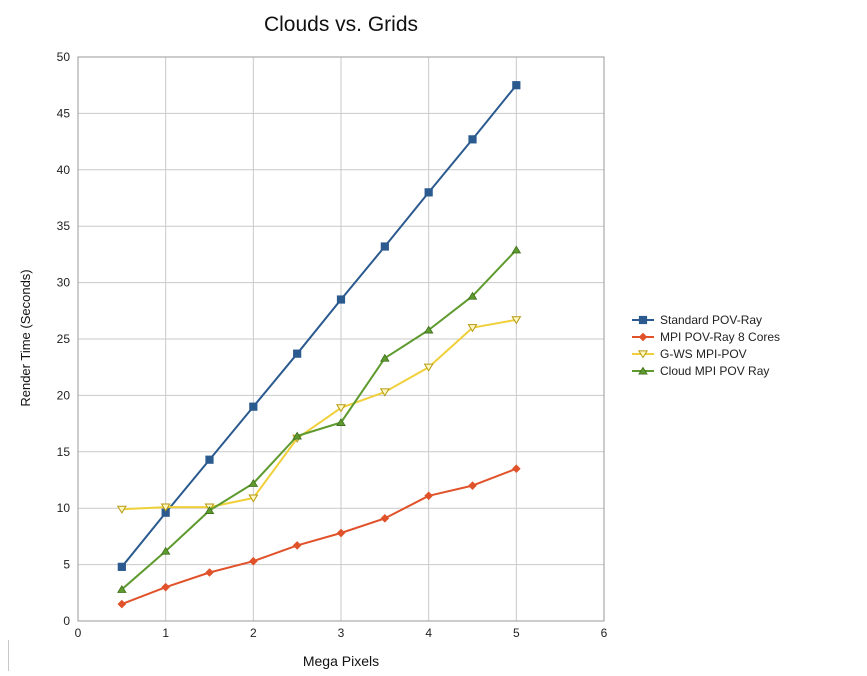 This screenshot has width=867, height=676. What do you see at coordinates (711, 320) in the screenshot?
I see `legend-label: Standard POV-Ray` at bounding box center [711, 320].